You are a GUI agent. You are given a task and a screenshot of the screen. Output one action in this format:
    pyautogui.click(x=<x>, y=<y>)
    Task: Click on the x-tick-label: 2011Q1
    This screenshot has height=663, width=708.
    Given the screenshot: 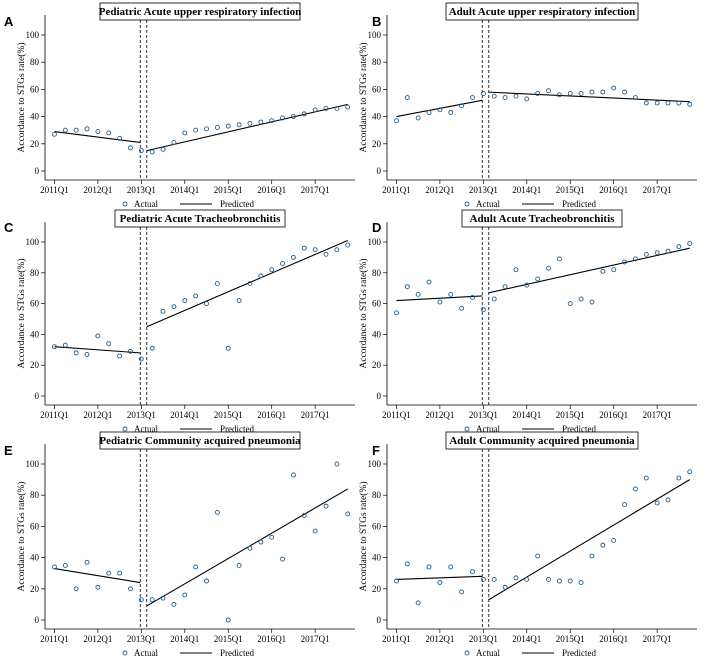 What is the action you would take?
    pyautogui.click(x=54, y=639)
    